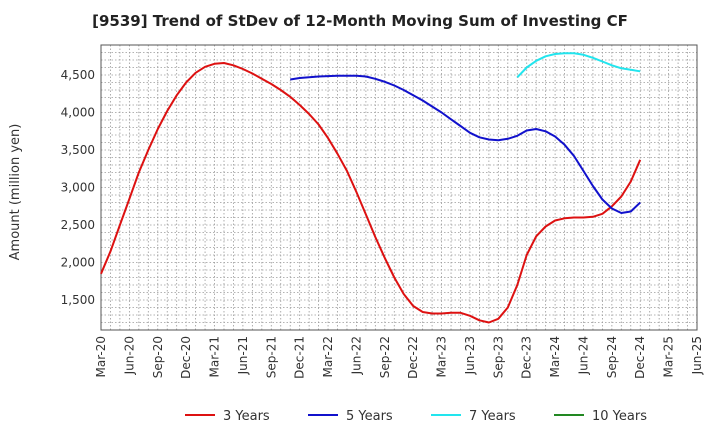 Image resolution: width=720 pixels, height=440 pixels. Describe the element at coordinates (527, 357) in the screenshot. I see `x-tick-label: Dec-23` at that location.